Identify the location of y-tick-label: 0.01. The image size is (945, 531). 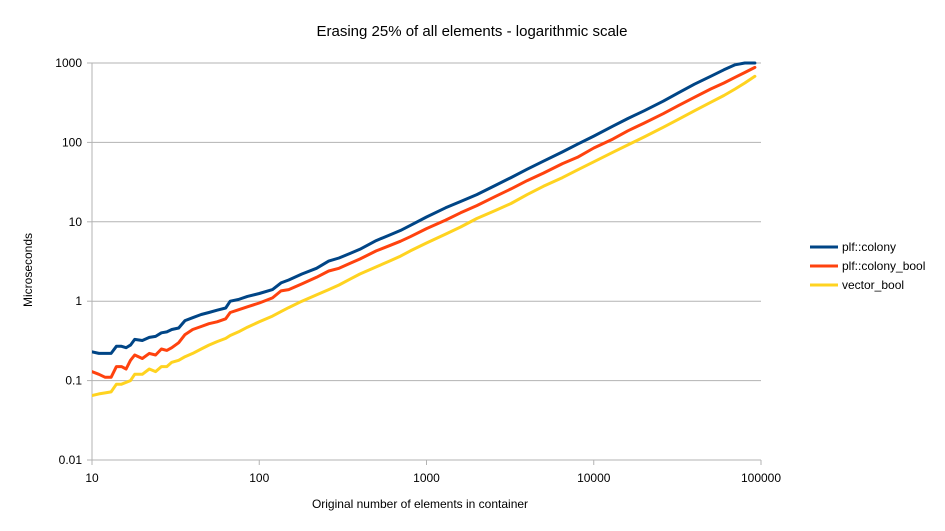
(71, 460).